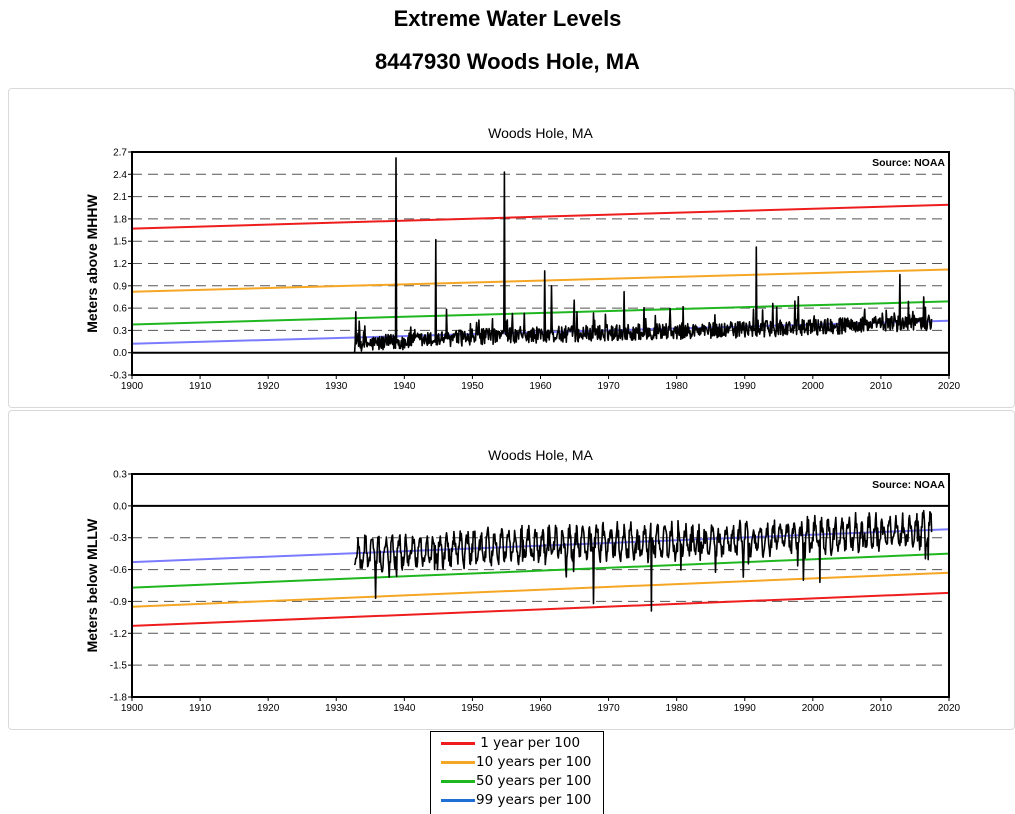 This screenshot has width=1015, height=814. Describe the element at coordinates (119, 570) in the screenshot. I see `y-tick-label: -0.6` at that location.